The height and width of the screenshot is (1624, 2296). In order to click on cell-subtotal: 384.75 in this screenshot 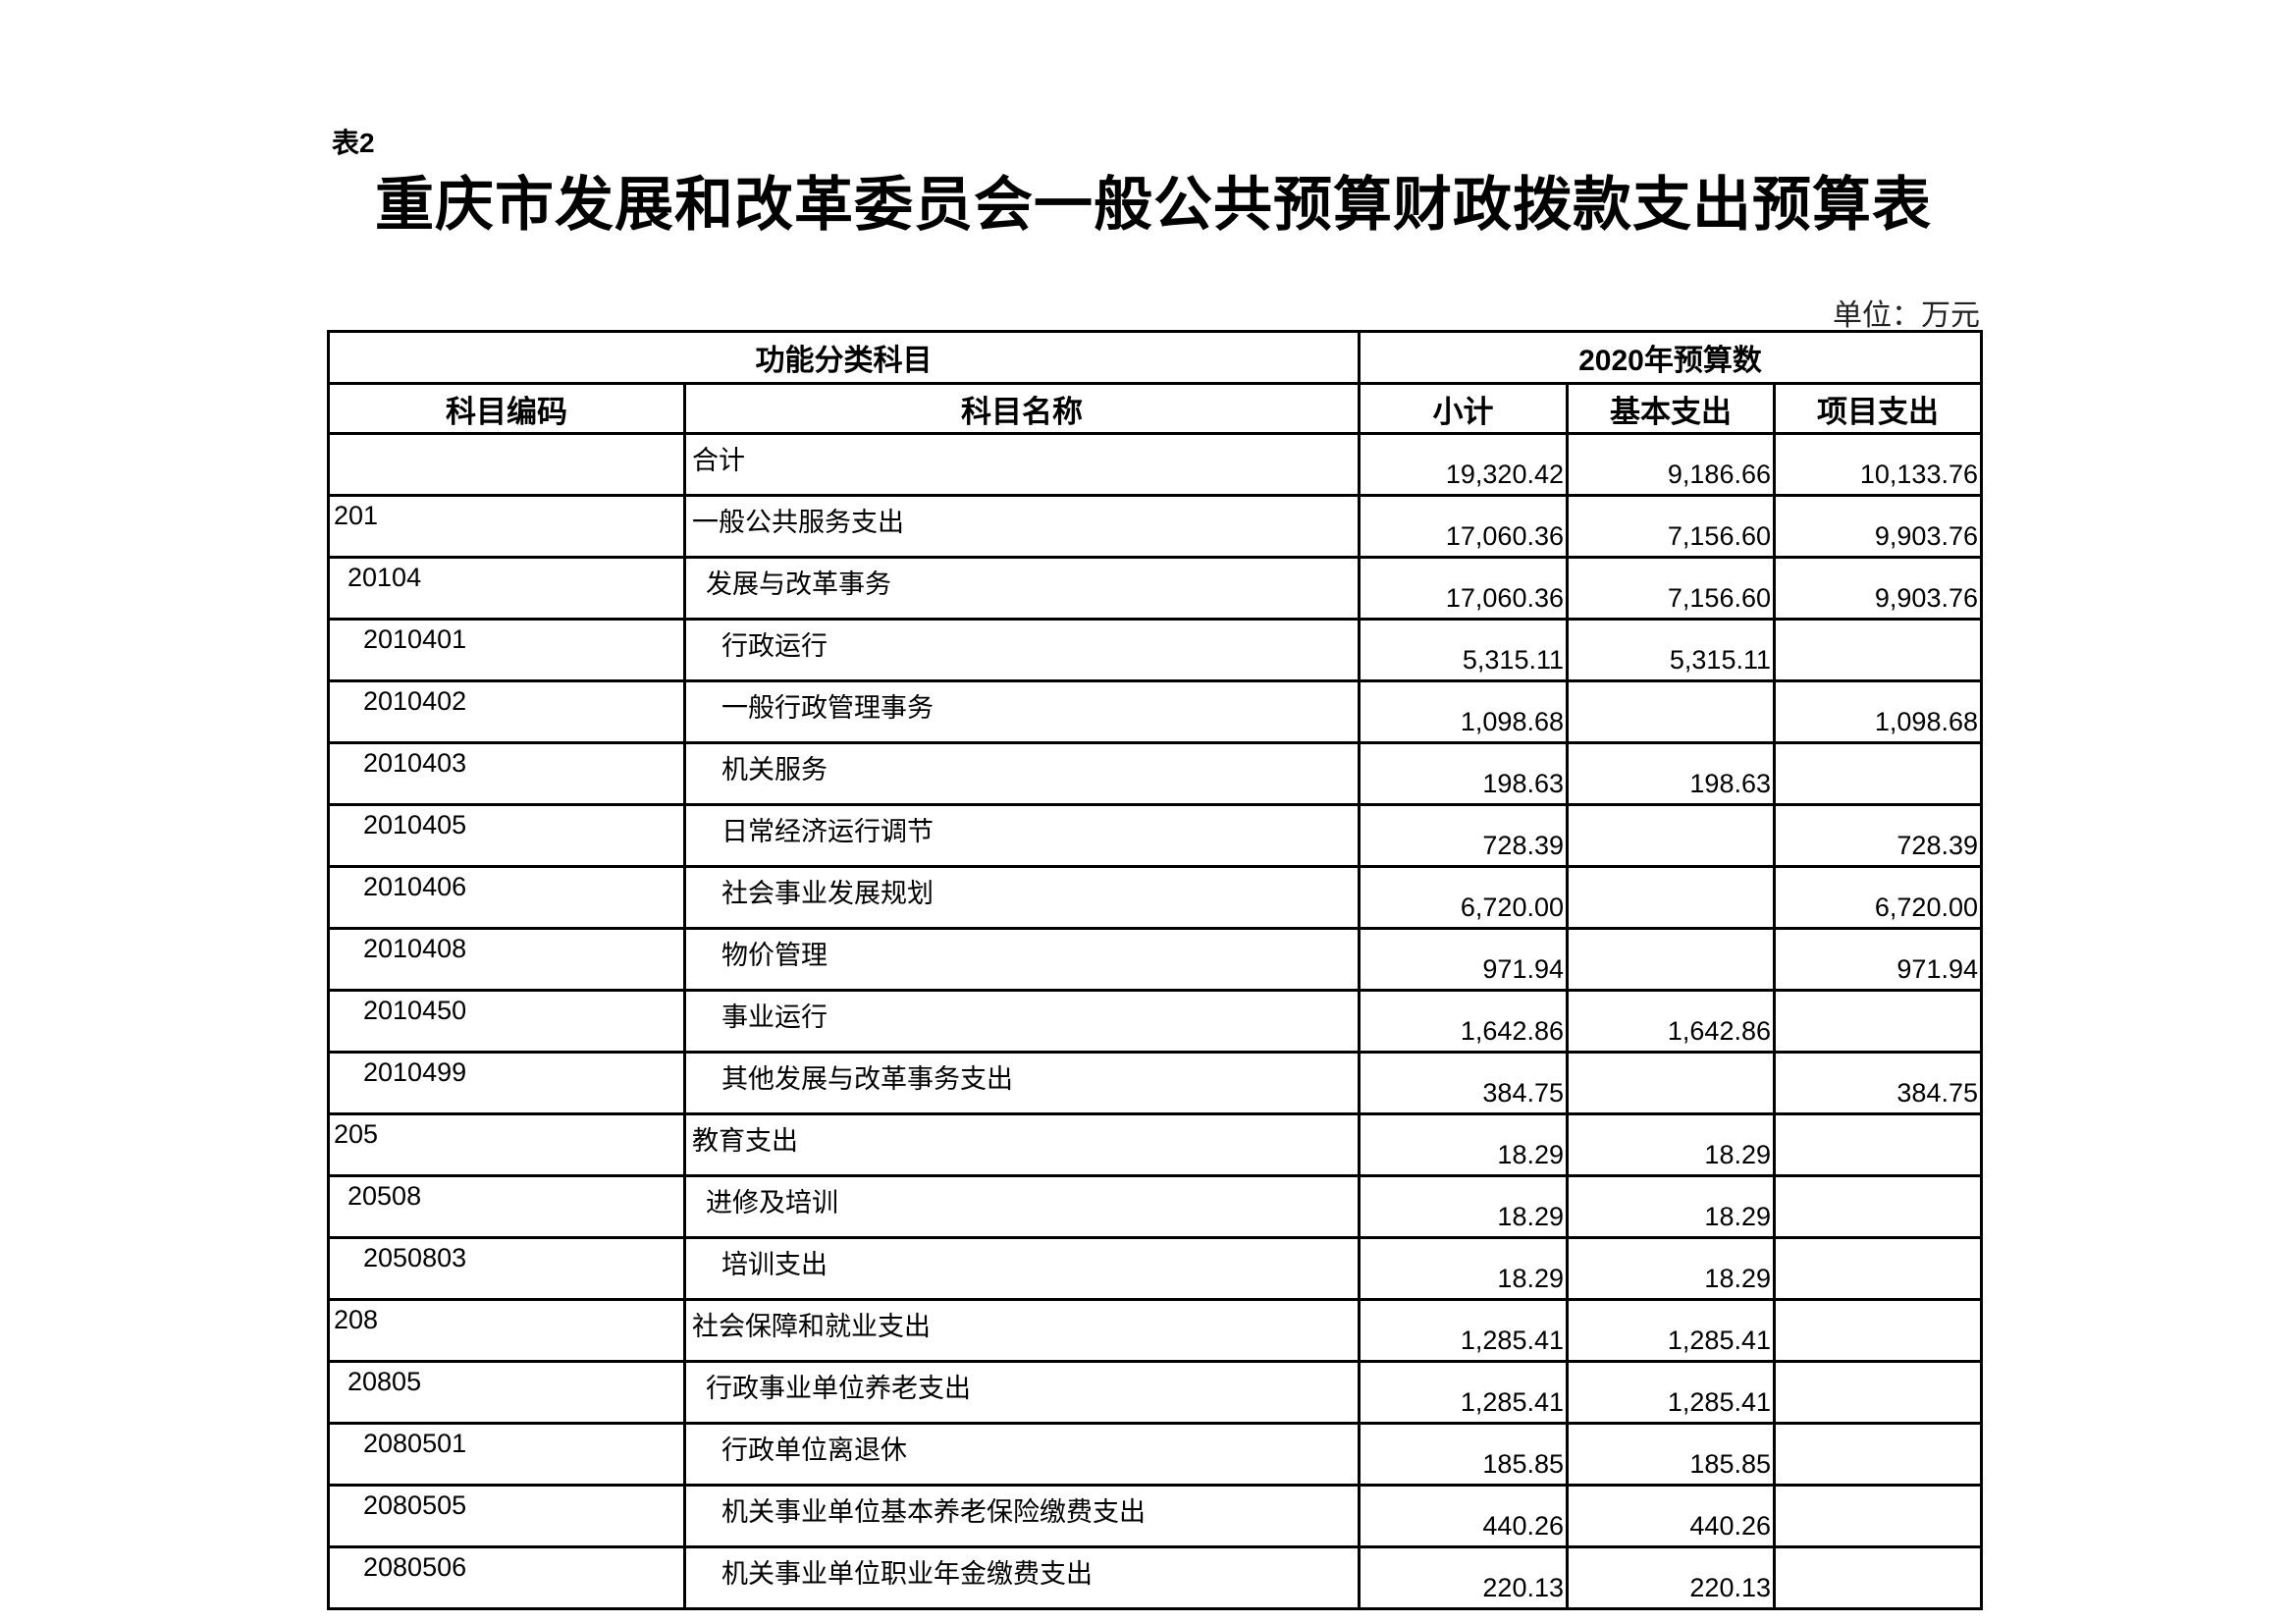, I will do `click(1463, 1083)`.